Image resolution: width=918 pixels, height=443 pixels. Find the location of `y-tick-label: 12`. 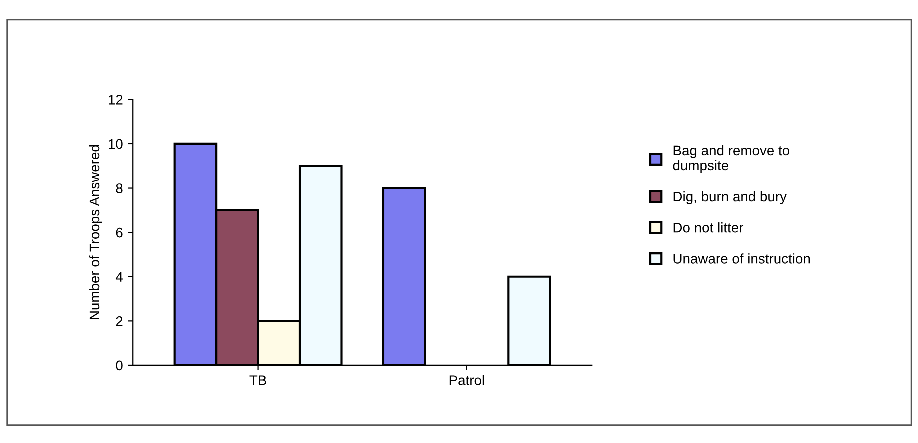

y-tick-label: 12 is located at coordinates (116, 100).